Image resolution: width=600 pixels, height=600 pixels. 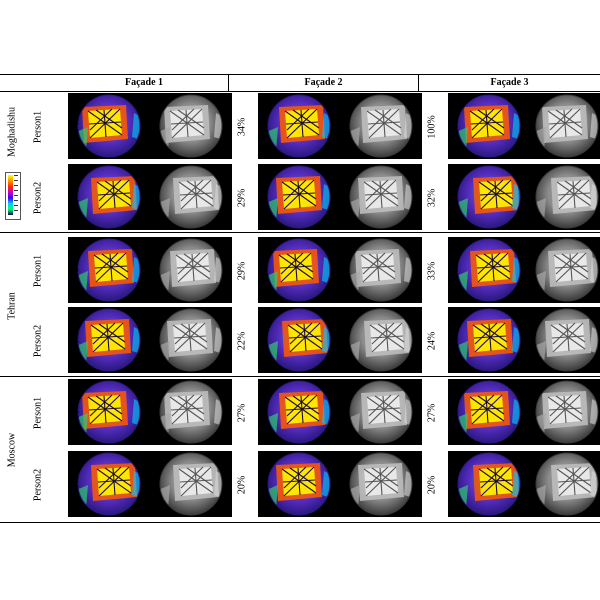 What do you see at coordinates (12, 450) in the screenshot?
I see `city-label-moscow: Moscow` at bounding box center [12, 450].